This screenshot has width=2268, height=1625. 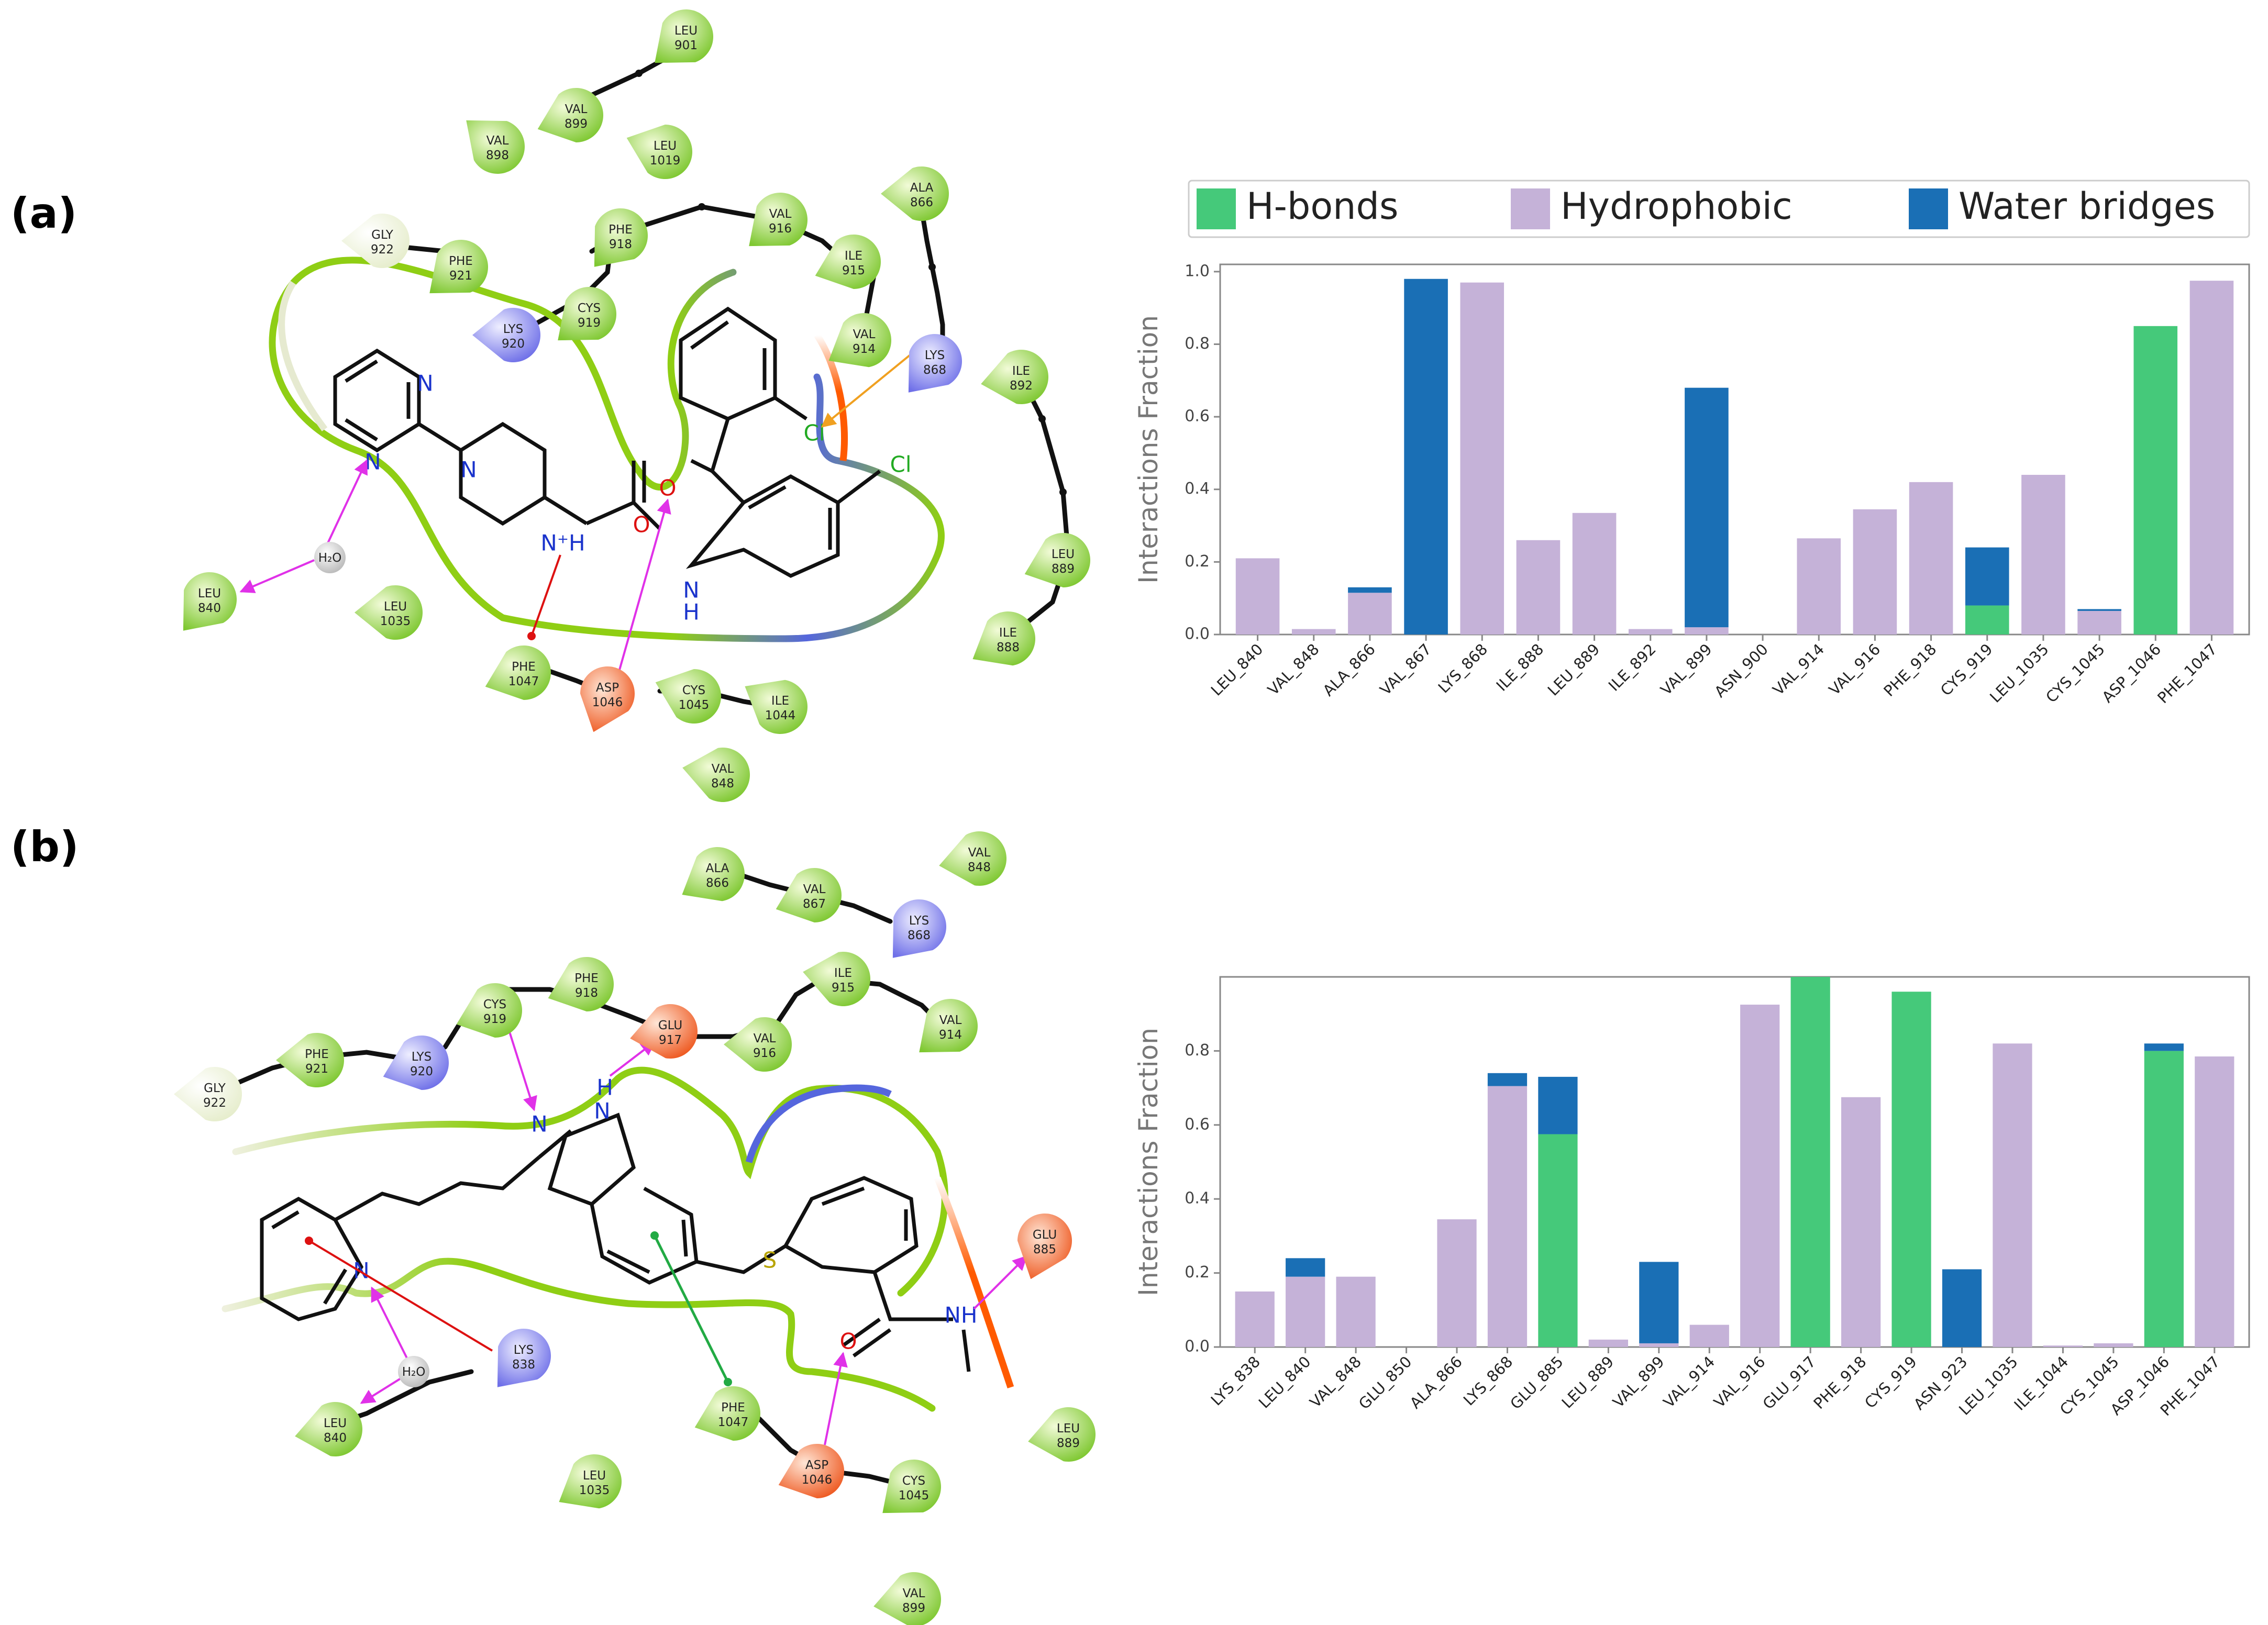 I want to click on residue-b-name-20: CYS, so click(x=913, y=1481).